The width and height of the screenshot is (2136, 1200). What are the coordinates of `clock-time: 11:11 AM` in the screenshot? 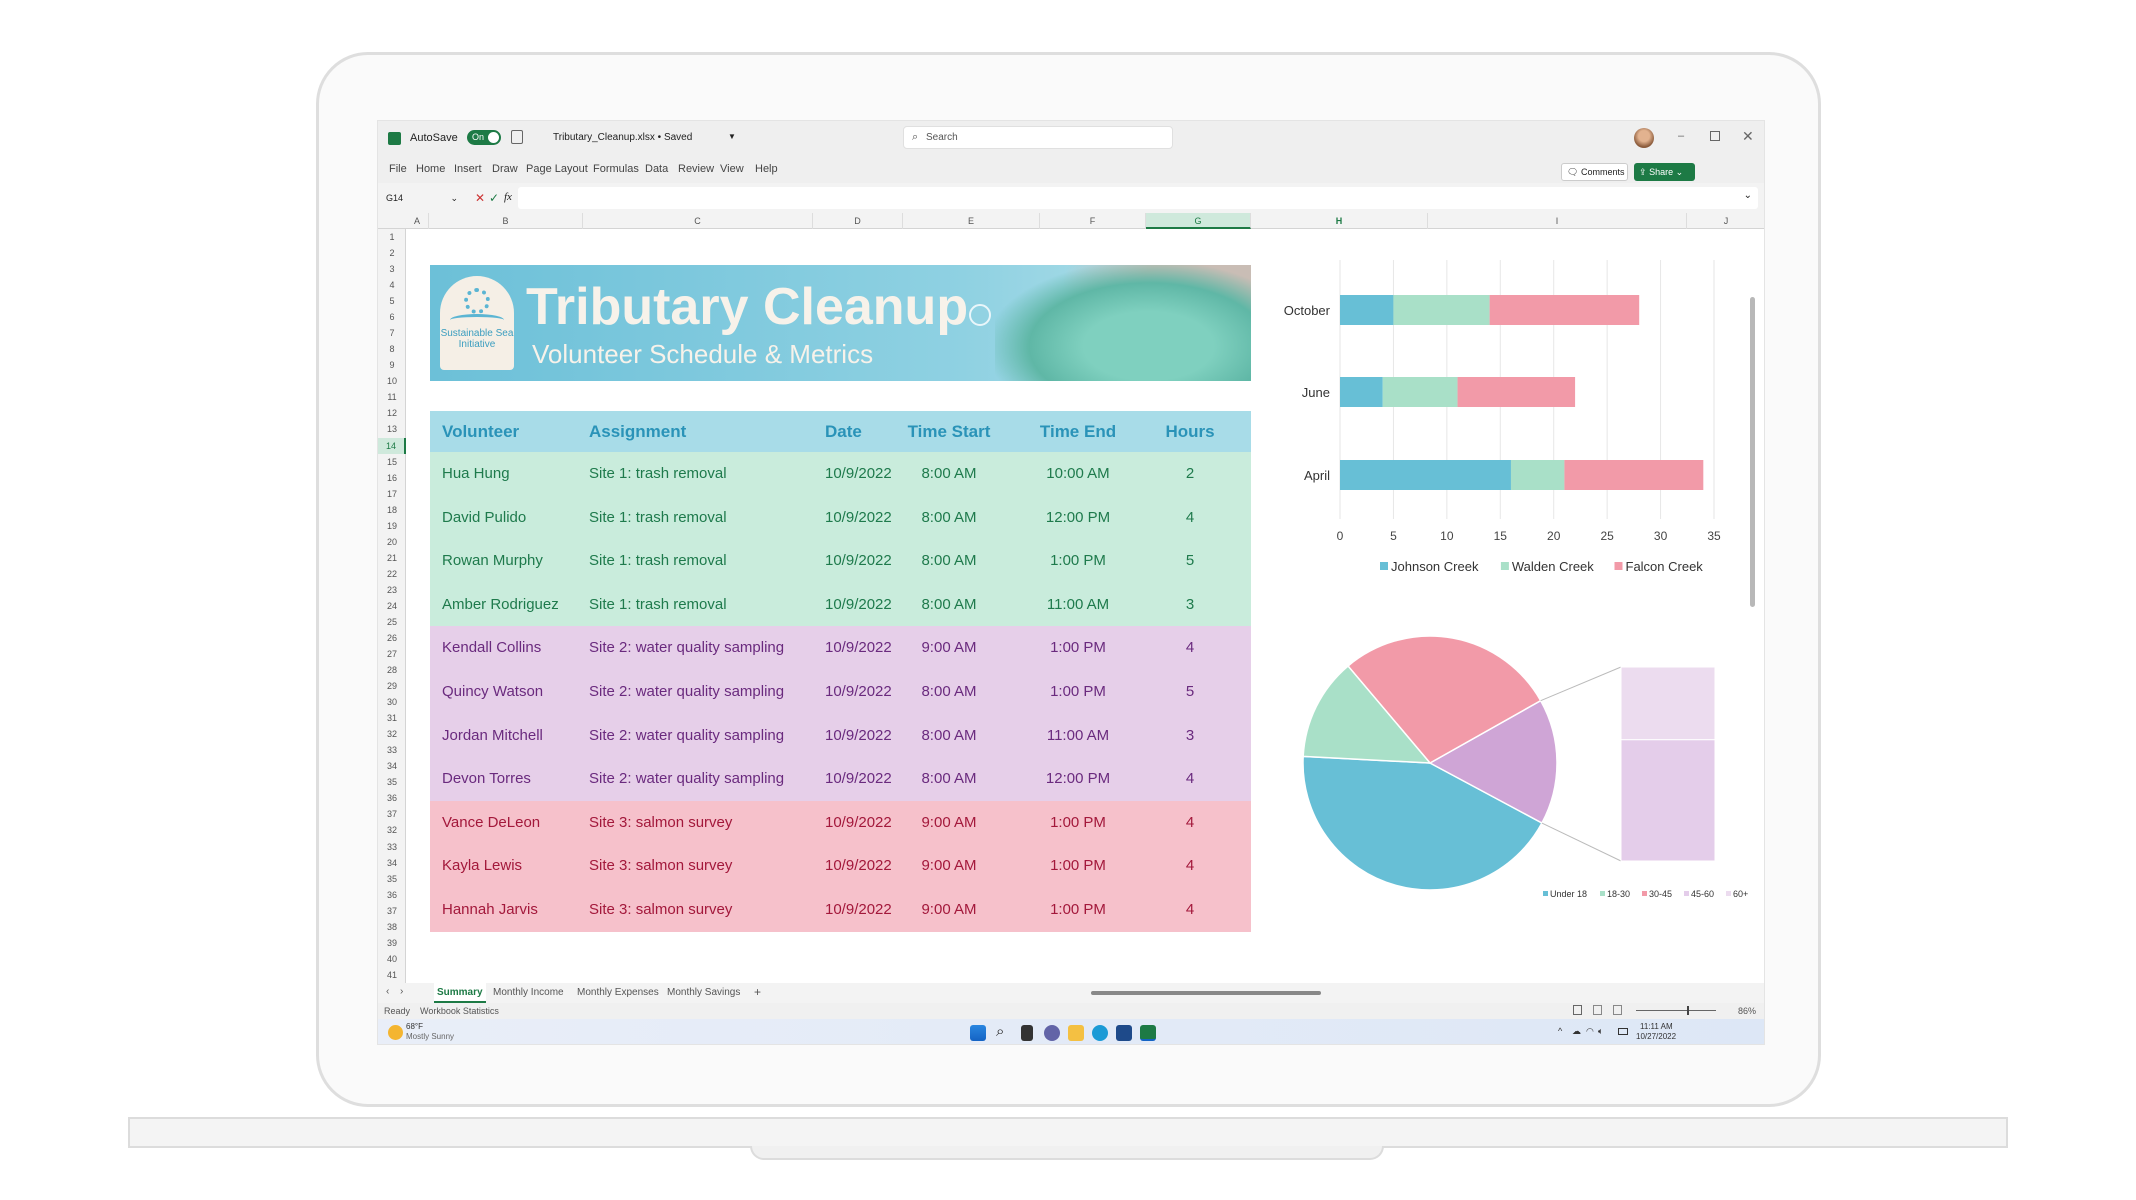 It's located at (1656, 1026).